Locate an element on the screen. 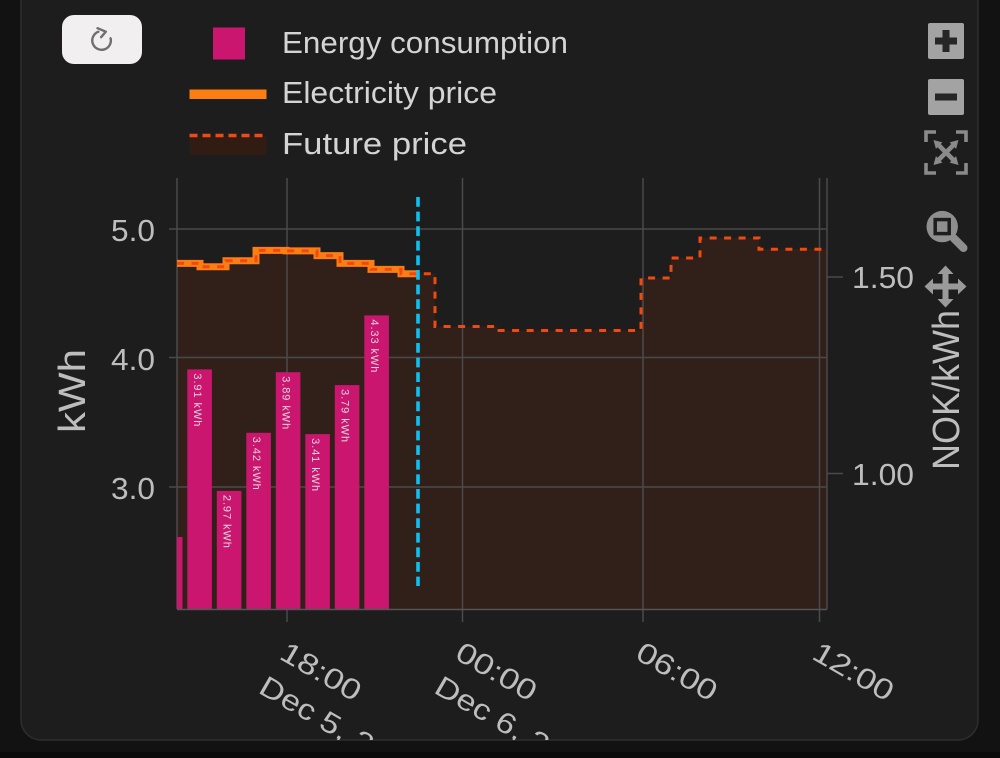 The width and height of the screenshot is (1000, 758). svg-text: 5.0 is located at coordinates (133, 230).